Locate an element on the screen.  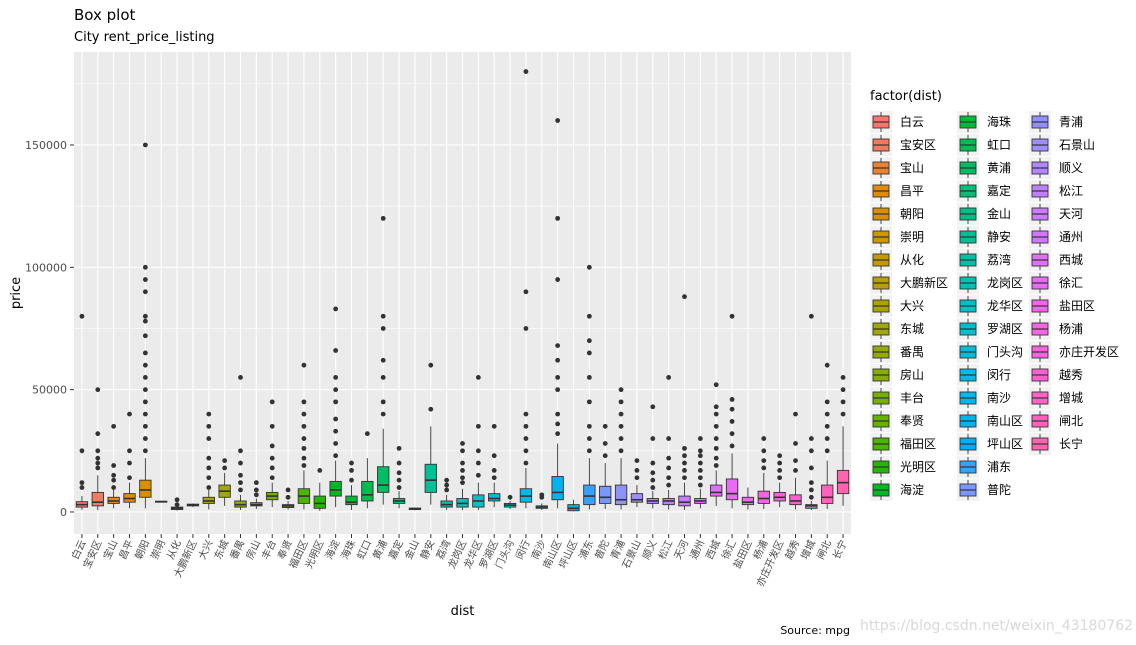
legend-entry-朝阳: 朝阳 is located at coordinates (897, 214).